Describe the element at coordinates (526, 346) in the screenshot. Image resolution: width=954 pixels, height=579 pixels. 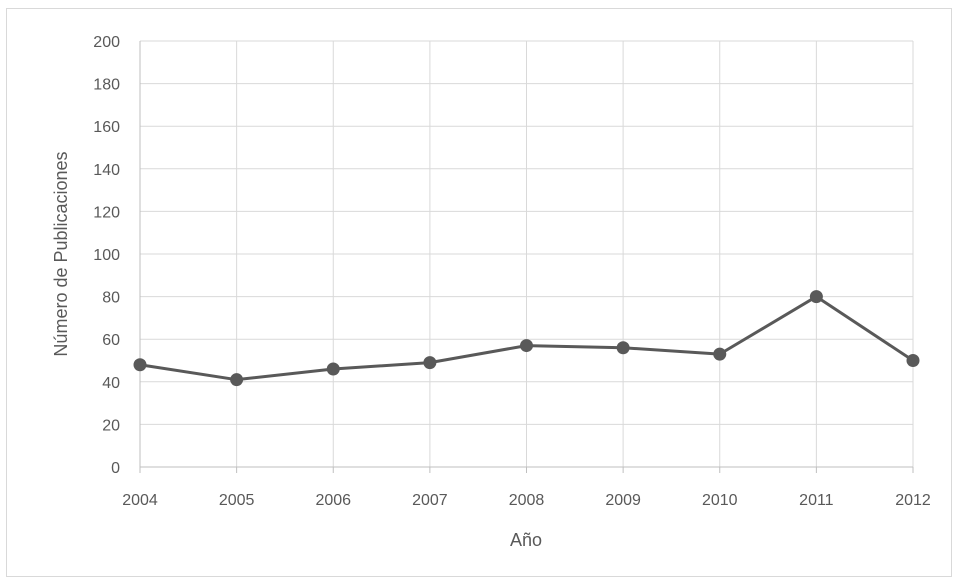
I see `data-point-2008` at that location.